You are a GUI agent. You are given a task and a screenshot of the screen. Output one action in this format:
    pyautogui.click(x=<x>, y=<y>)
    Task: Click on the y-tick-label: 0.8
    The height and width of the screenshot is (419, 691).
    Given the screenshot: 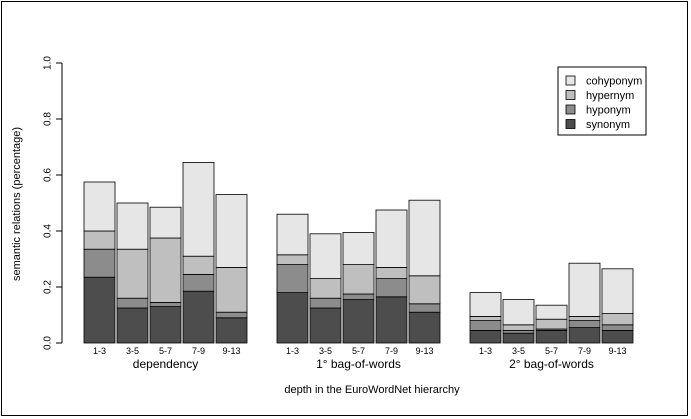 What is the action you would take?
    pyautogui.click(x=48, y=119)
    